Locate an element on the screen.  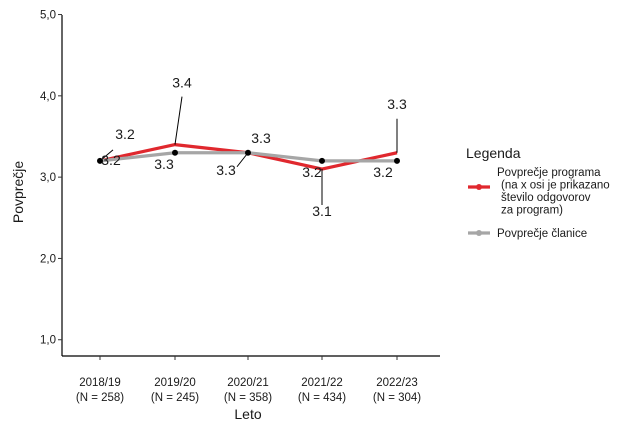
legend-label-programa: za program) is located at coordinates (532, 211).